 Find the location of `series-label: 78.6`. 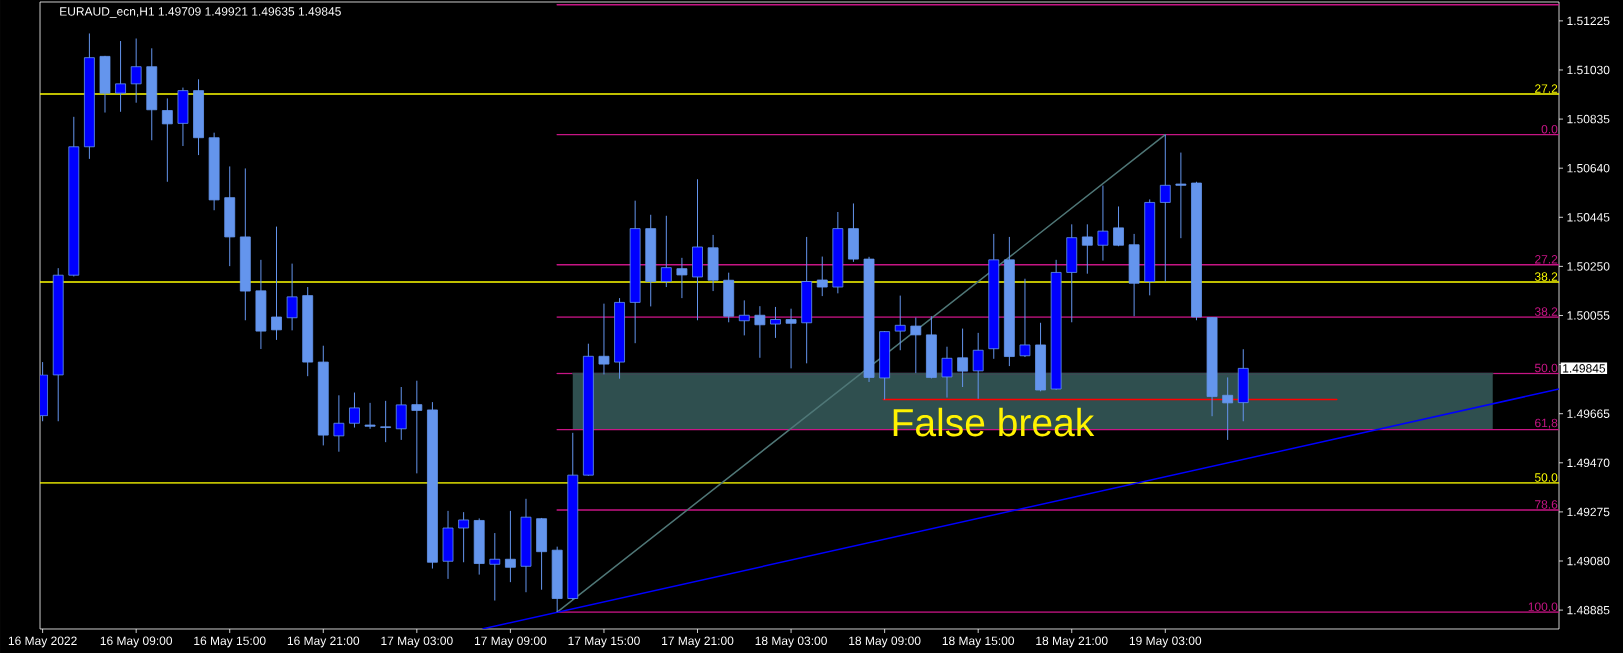

series-label: 78.6 is located at coordinates (1546, 504).